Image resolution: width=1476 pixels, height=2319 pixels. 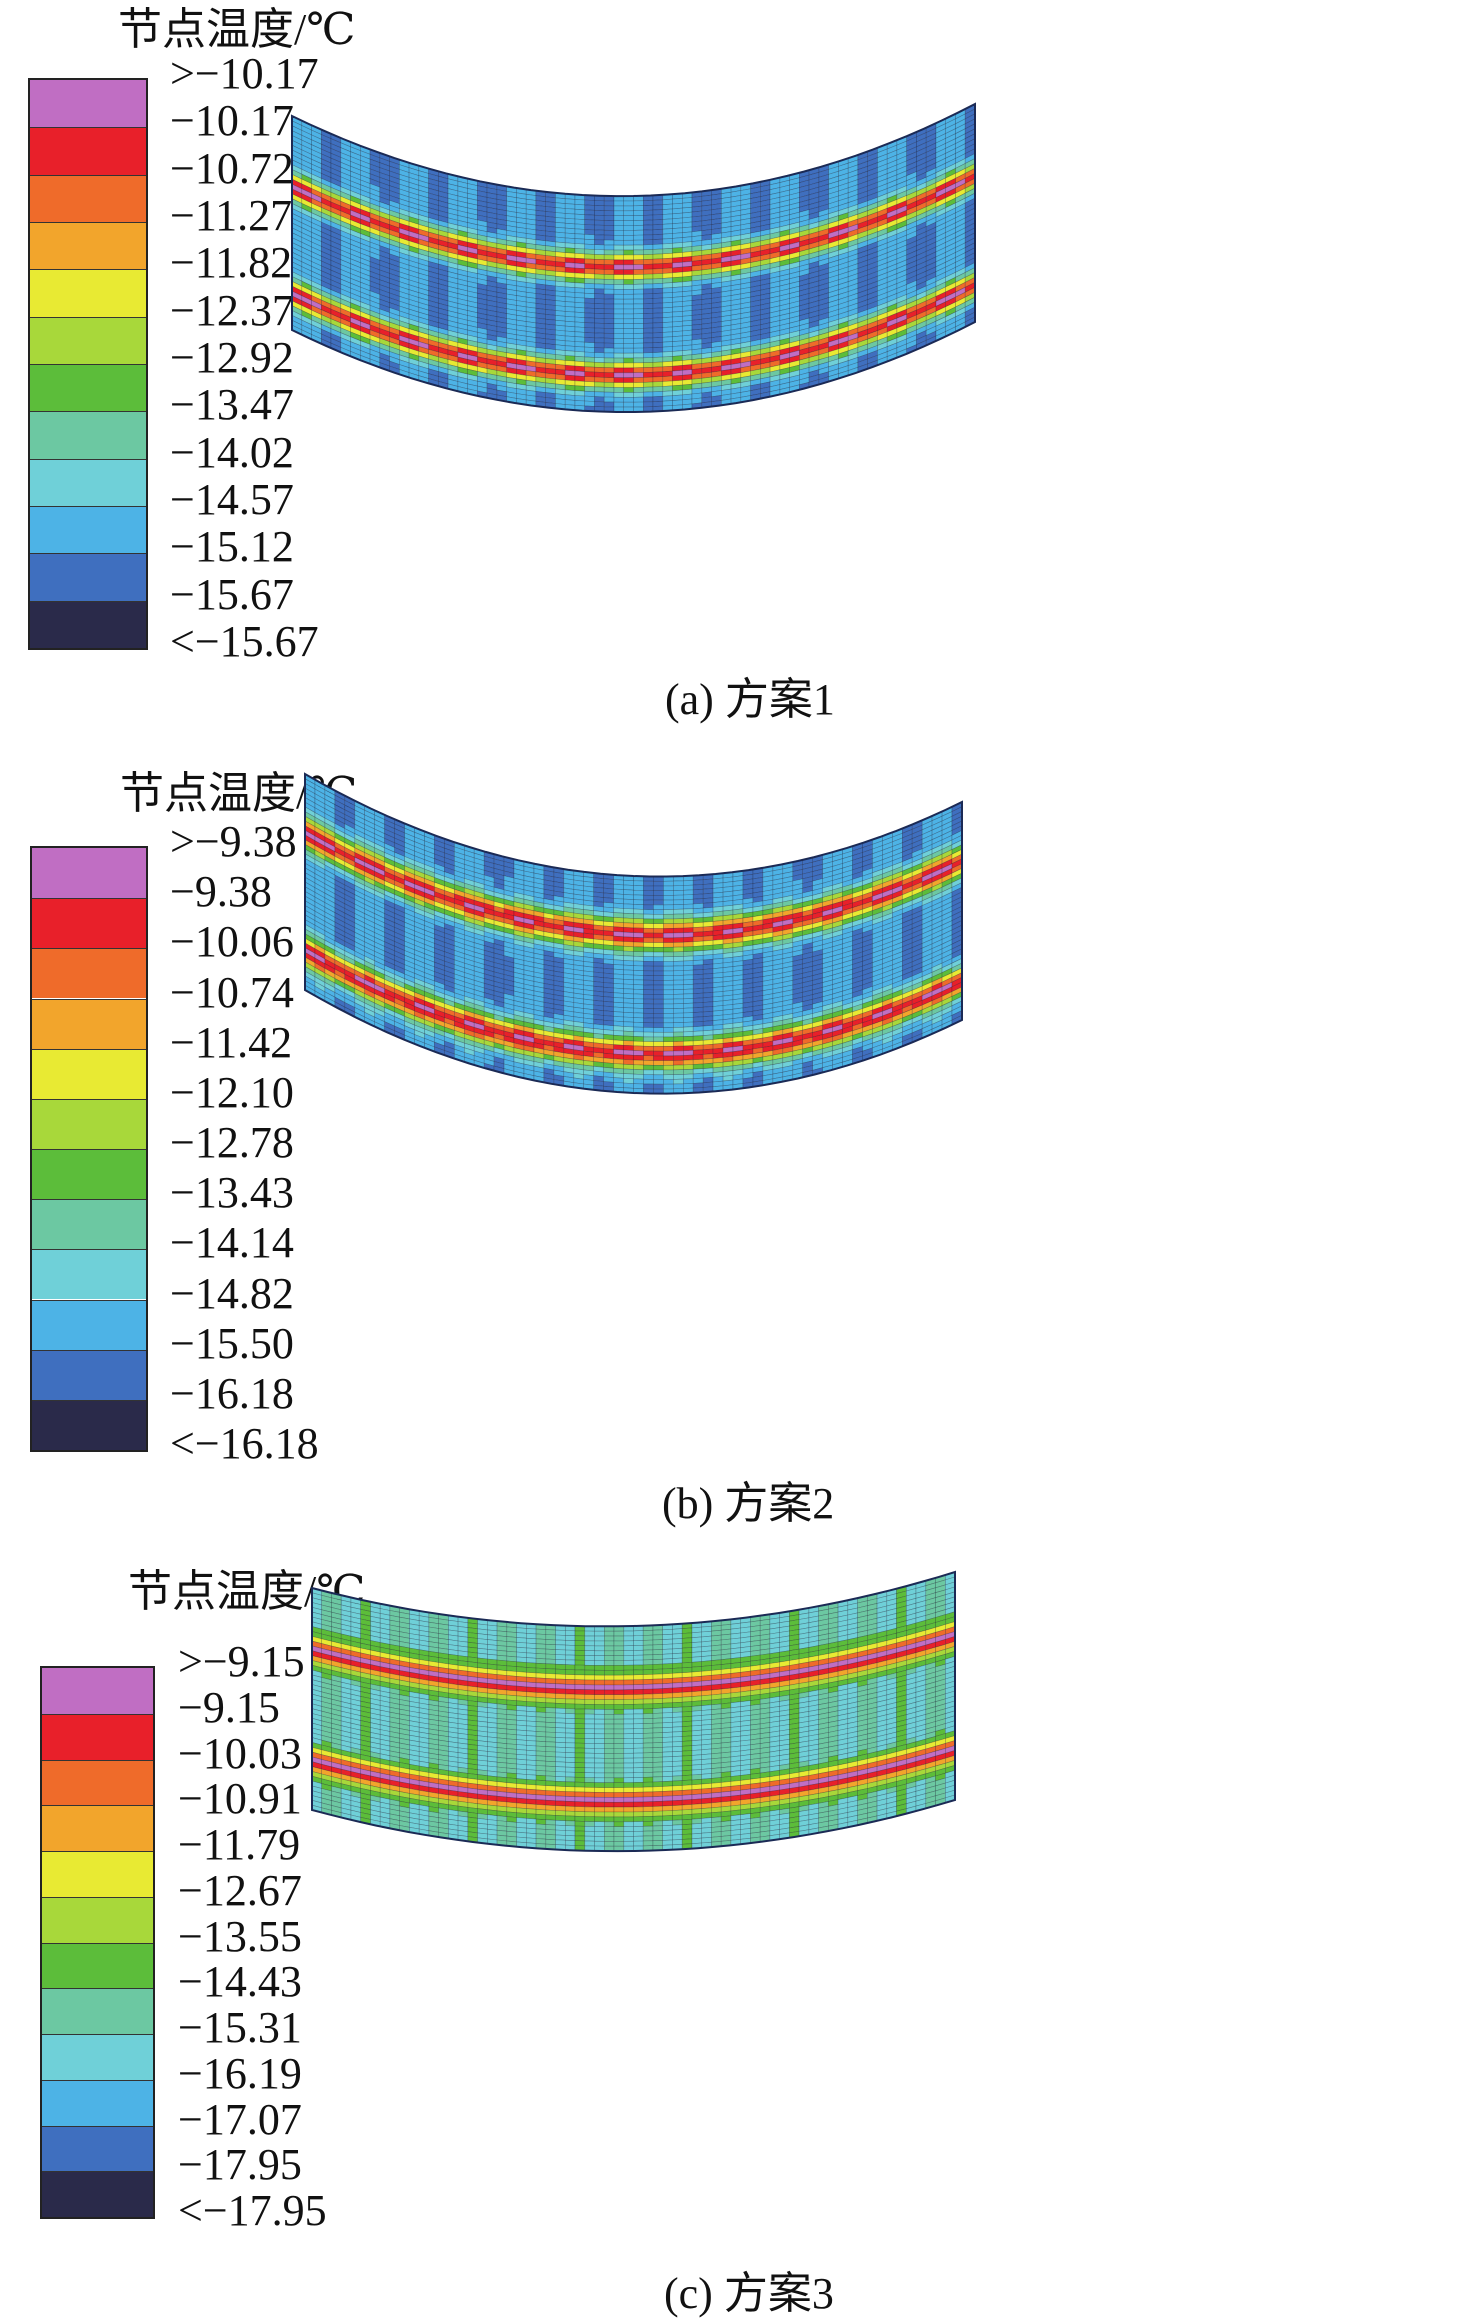 I want to click on legend-tick-label: −15.67, so click(x=232, y=594).